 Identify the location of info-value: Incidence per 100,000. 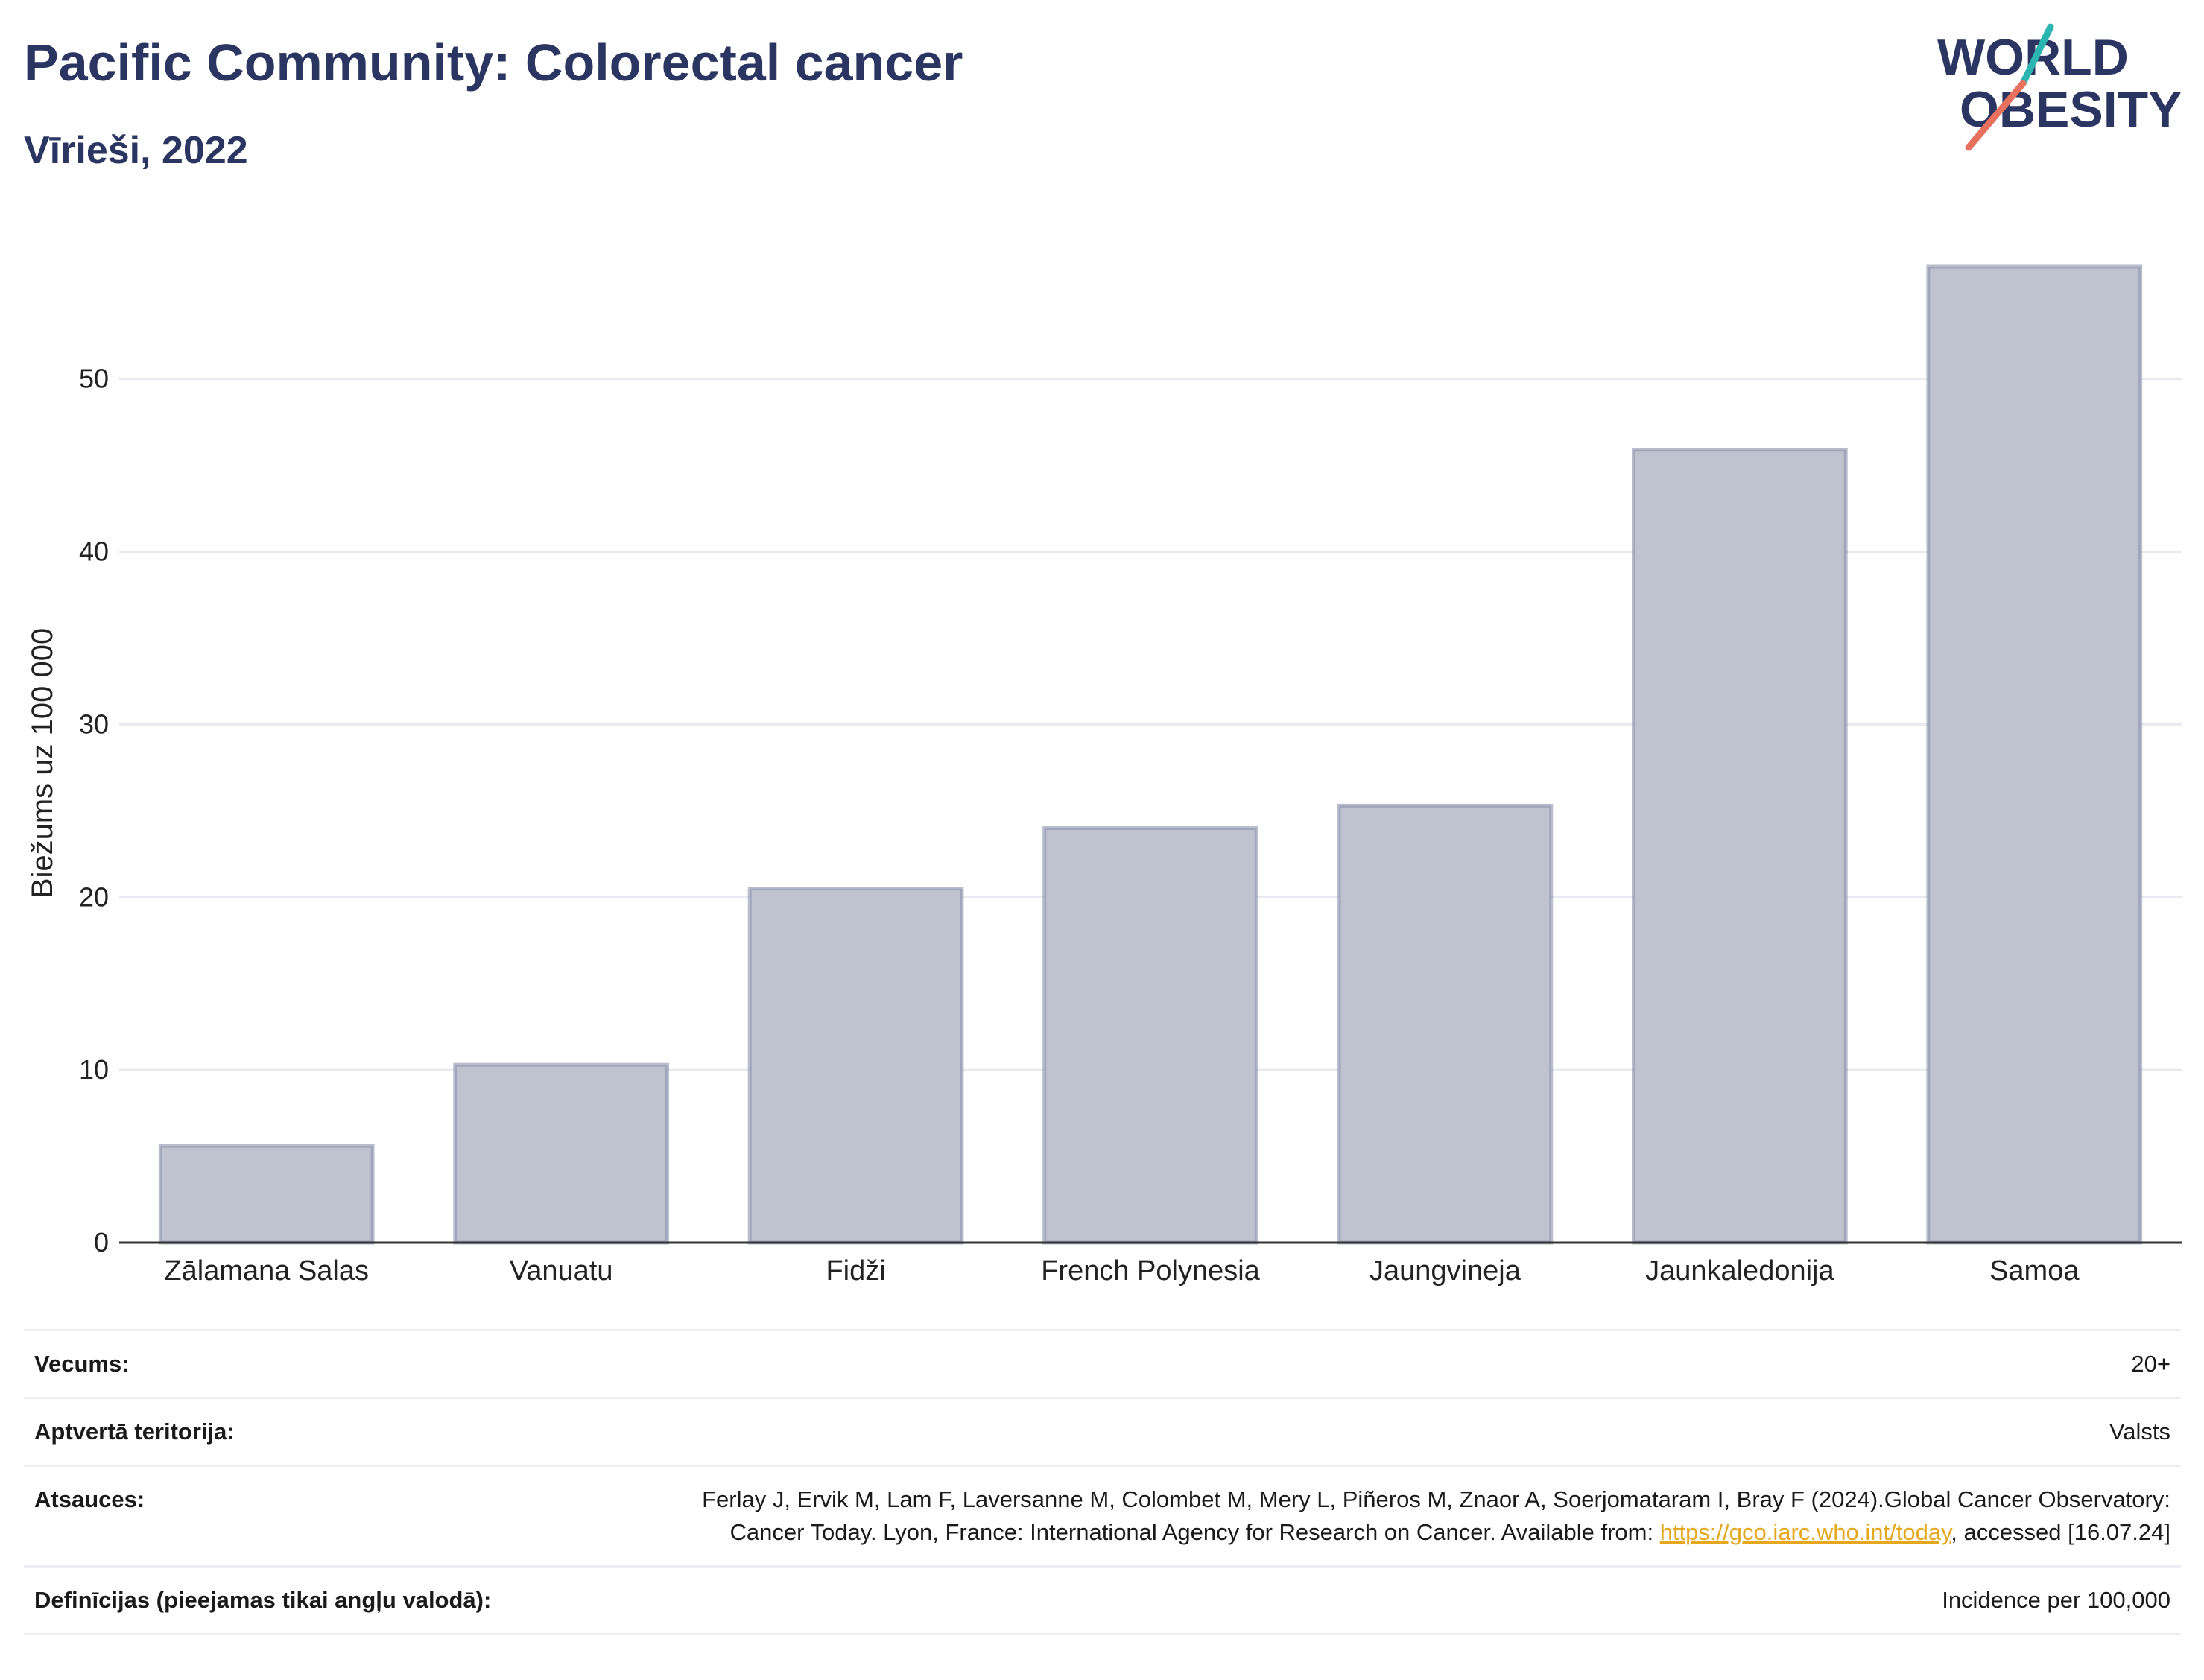
(1396, 1600).